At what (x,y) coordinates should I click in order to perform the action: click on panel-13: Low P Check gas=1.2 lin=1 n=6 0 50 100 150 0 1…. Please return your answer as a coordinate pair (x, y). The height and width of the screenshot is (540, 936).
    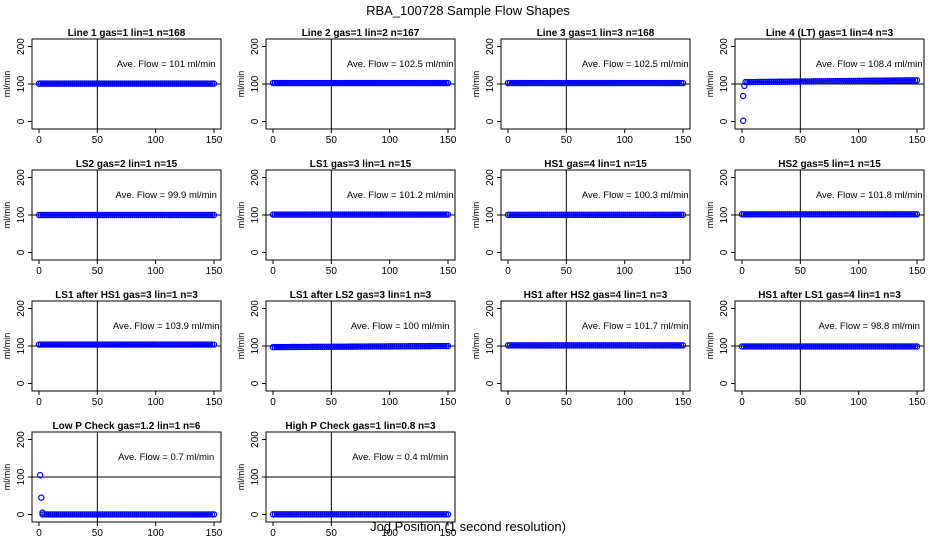
    Looking at the image, I should click on (112, 480).